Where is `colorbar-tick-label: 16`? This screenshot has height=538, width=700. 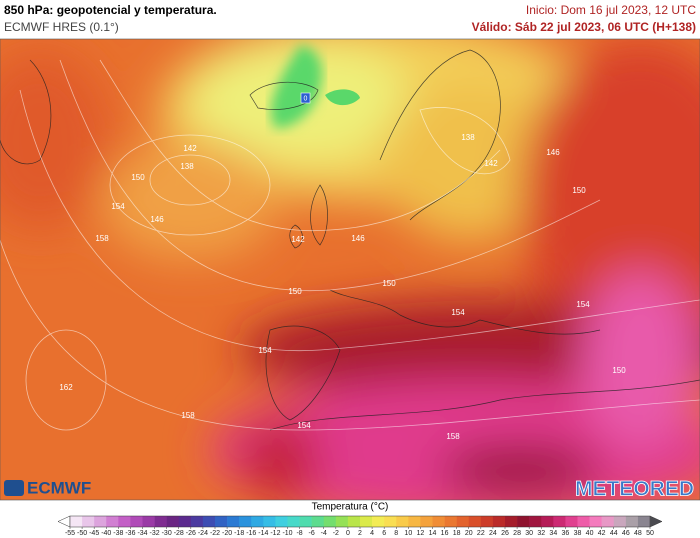
colorbar-tick-label: 16 is located at coordinates (445, 533).